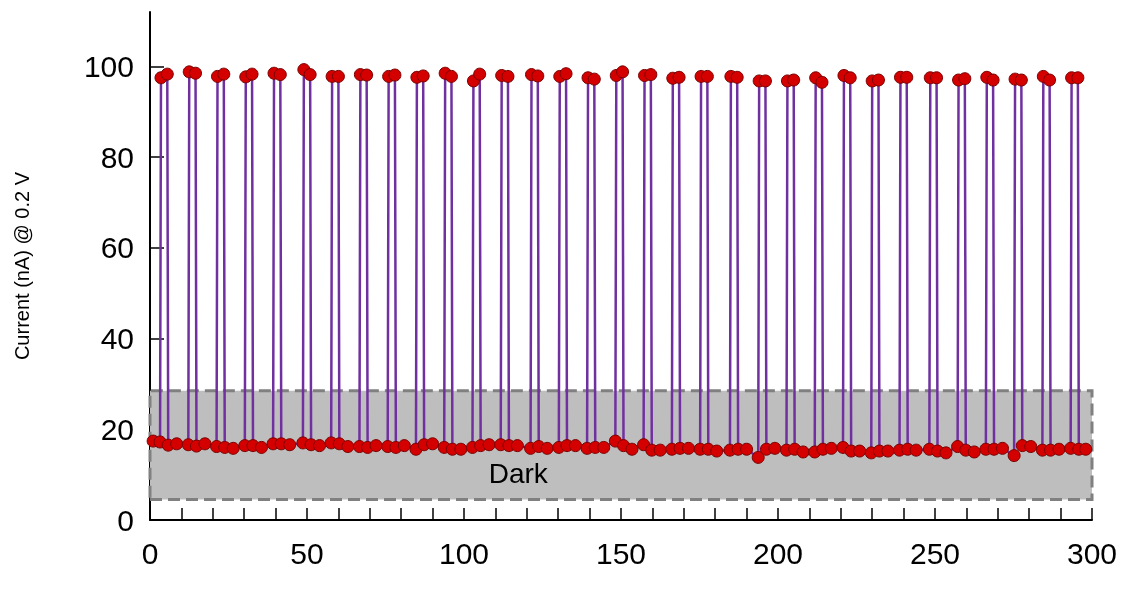 The height and width of the screenshot is (589, 1121). I want to click on y-tick-label: 0, so click(125, 520).